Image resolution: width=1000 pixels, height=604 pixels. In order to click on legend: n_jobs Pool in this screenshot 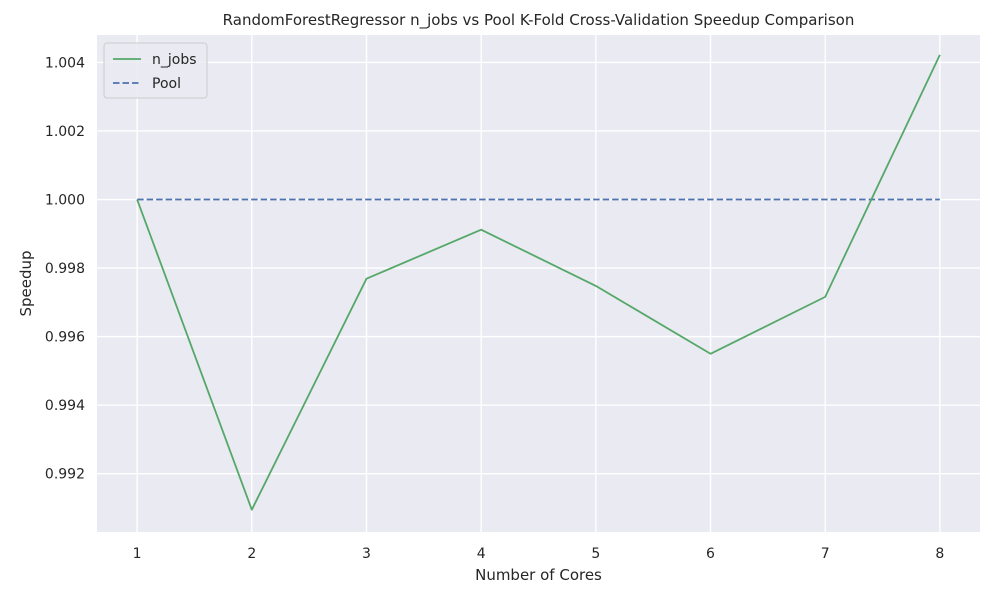, I will do `click(155, 70)`.